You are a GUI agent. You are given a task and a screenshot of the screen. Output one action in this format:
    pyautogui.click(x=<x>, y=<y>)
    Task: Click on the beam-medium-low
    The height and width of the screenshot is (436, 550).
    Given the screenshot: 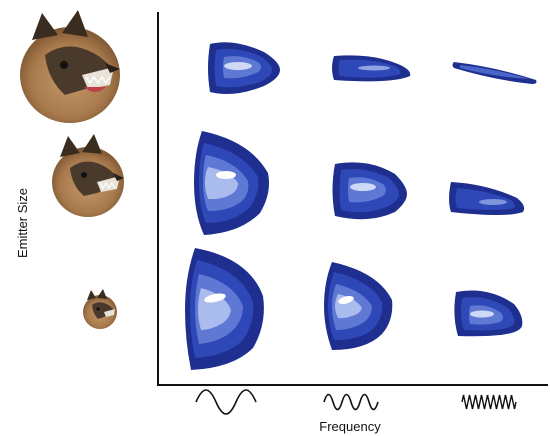 What is the action you would take?
    pyautogui.click(x=231, y=183)
    